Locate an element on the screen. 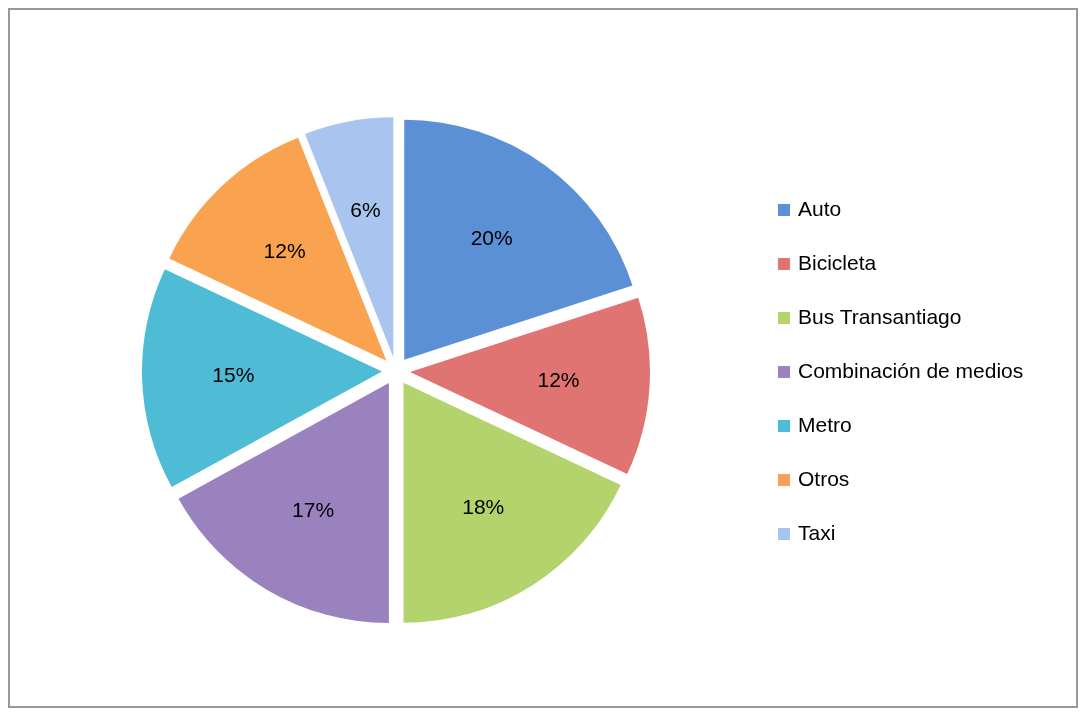 This screenshot has width=1086, height=717. data-label: 15% is located at coordinates (233, 374).